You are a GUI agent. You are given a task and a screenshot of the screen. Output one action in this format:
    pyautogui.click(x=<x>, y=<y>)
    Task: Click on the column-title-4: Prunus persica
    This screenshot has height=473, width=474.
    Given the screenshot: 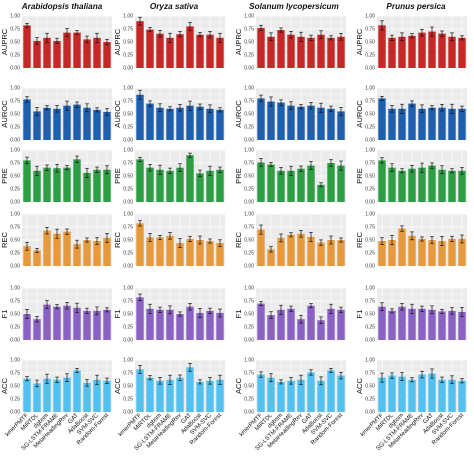 What is the action you would take?
    pyautogui.click(x=416, y=6)
    